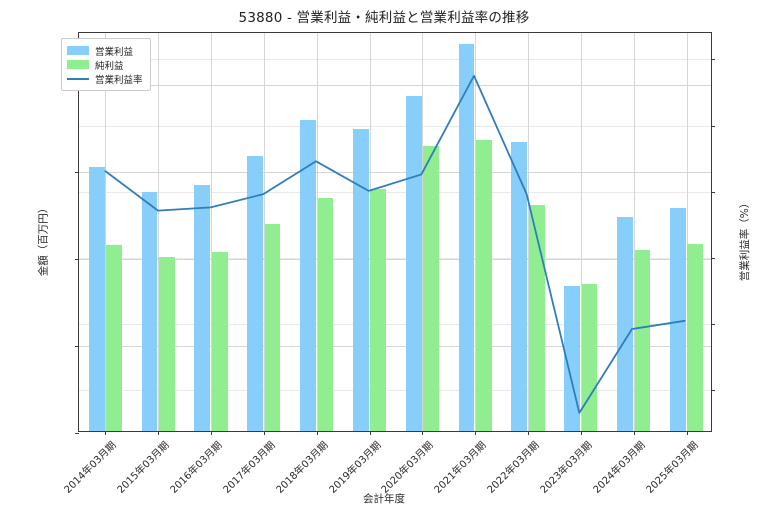 The image size is (768, 532). What do you see at coordinates (384, 18) in the screenshot?
I see `chart-title: 53880 - 営業利益・純利益と営業利益率の推移` at bounding box center [384, 18].